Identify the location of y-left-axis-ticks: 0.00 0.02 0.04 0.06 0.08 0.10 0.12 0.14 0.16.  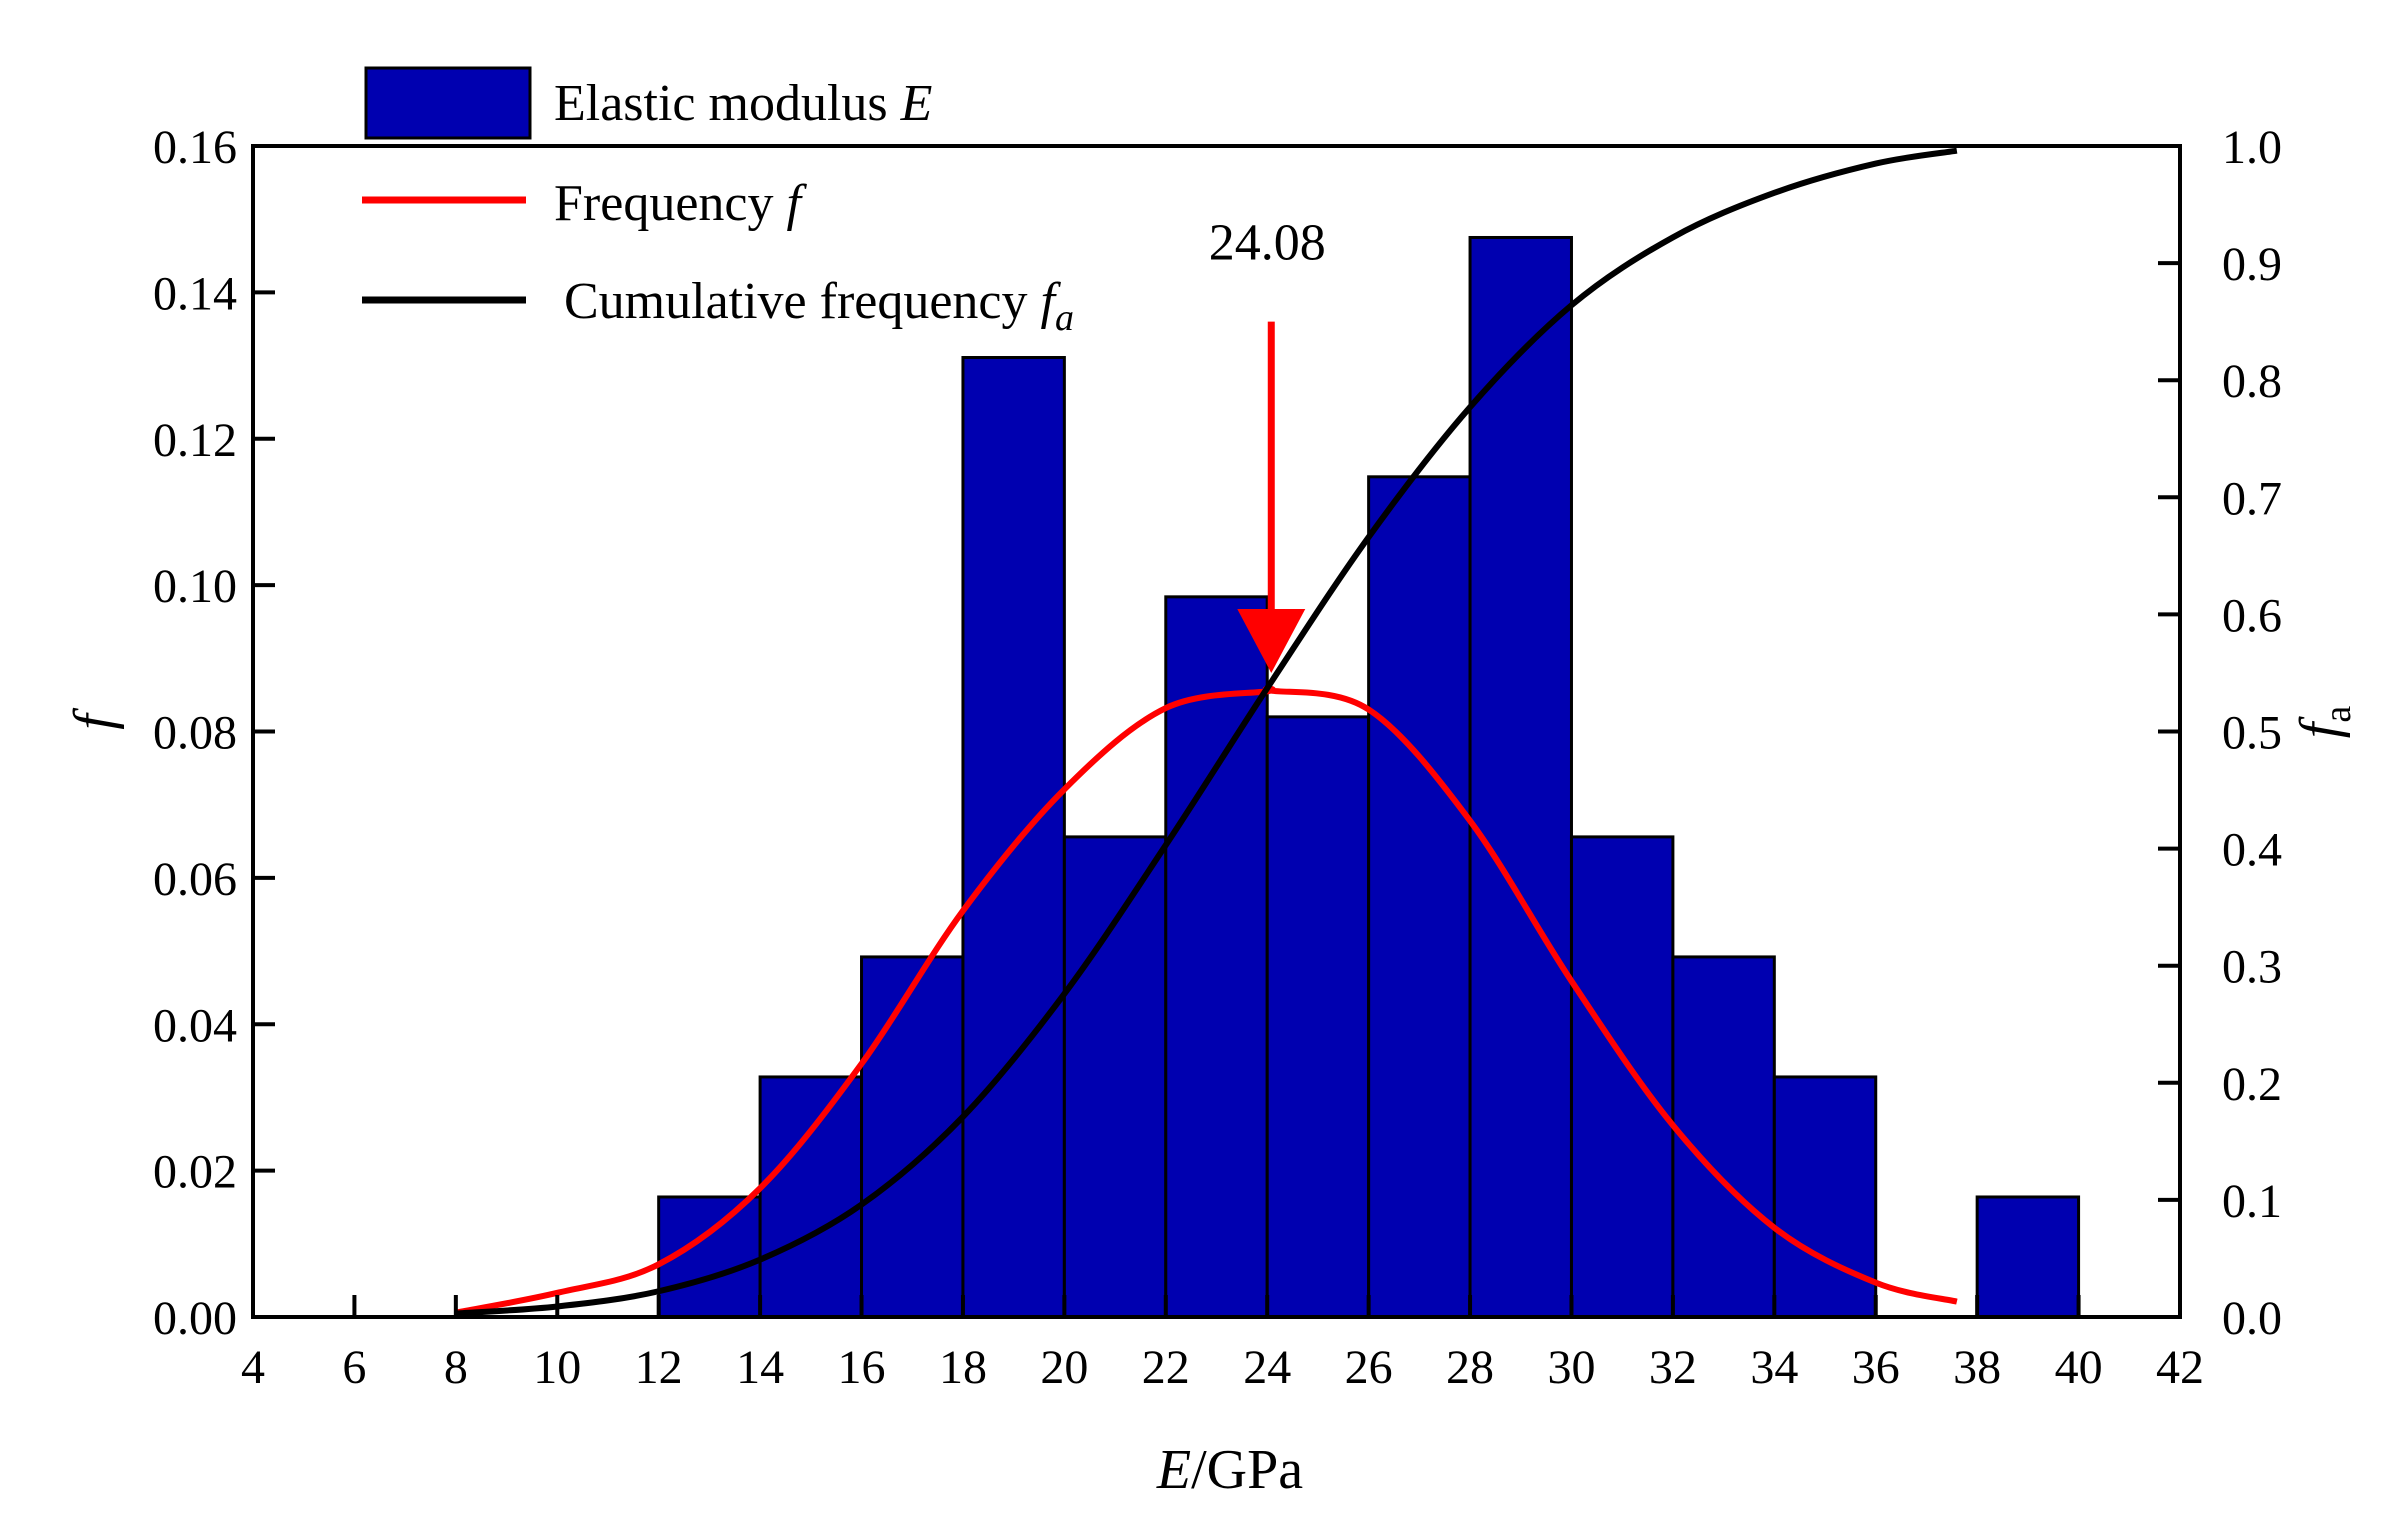
(214, 733).